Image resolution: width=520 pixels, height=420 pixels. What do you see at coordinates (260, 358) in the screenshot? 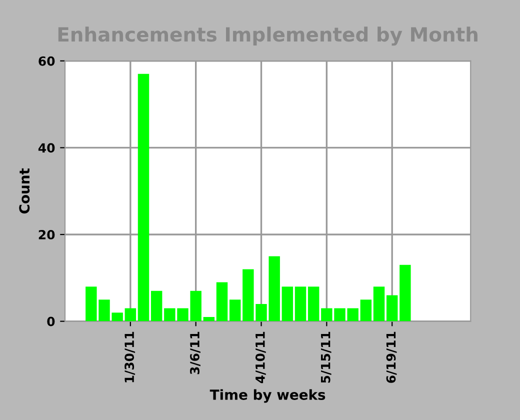
I see `x-tick-label: 4/10/11` at bounding box center [260, 358].